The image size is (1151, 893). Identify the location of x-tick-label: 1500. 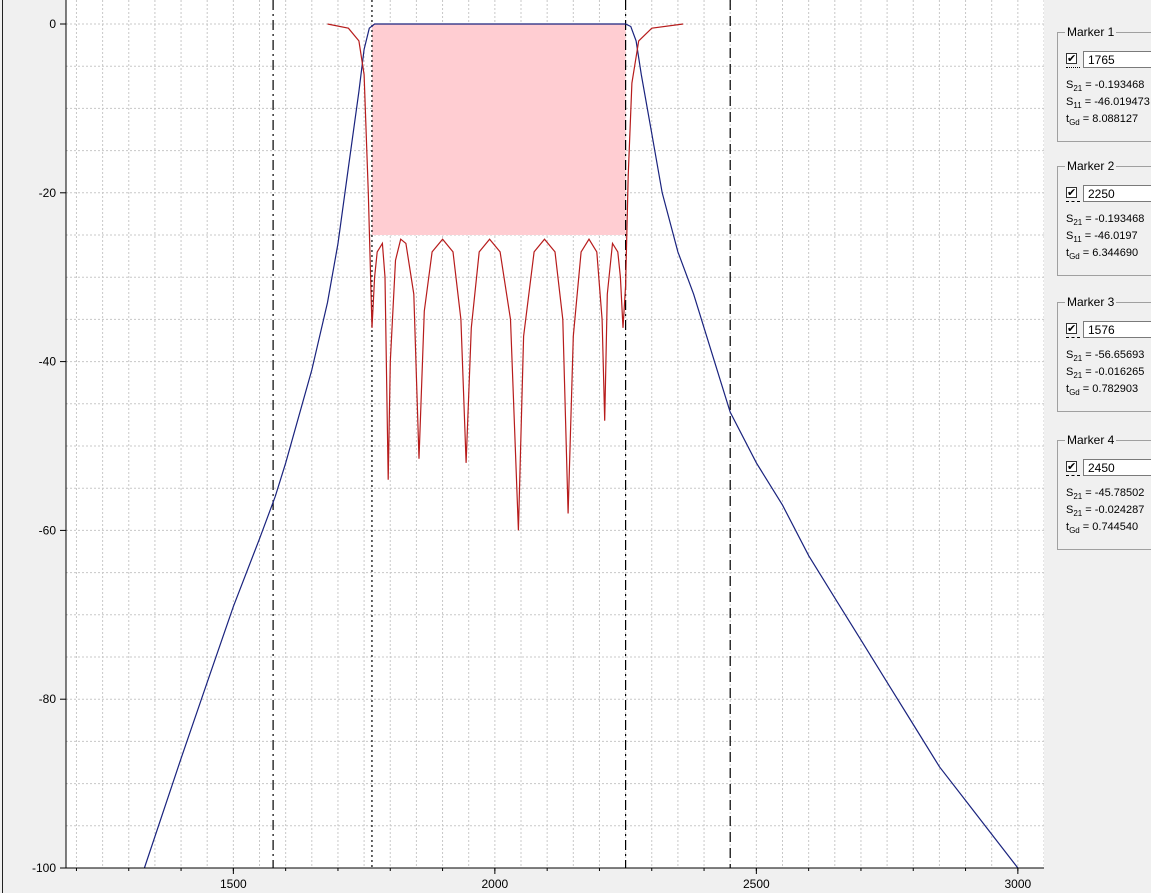
(233, 884).